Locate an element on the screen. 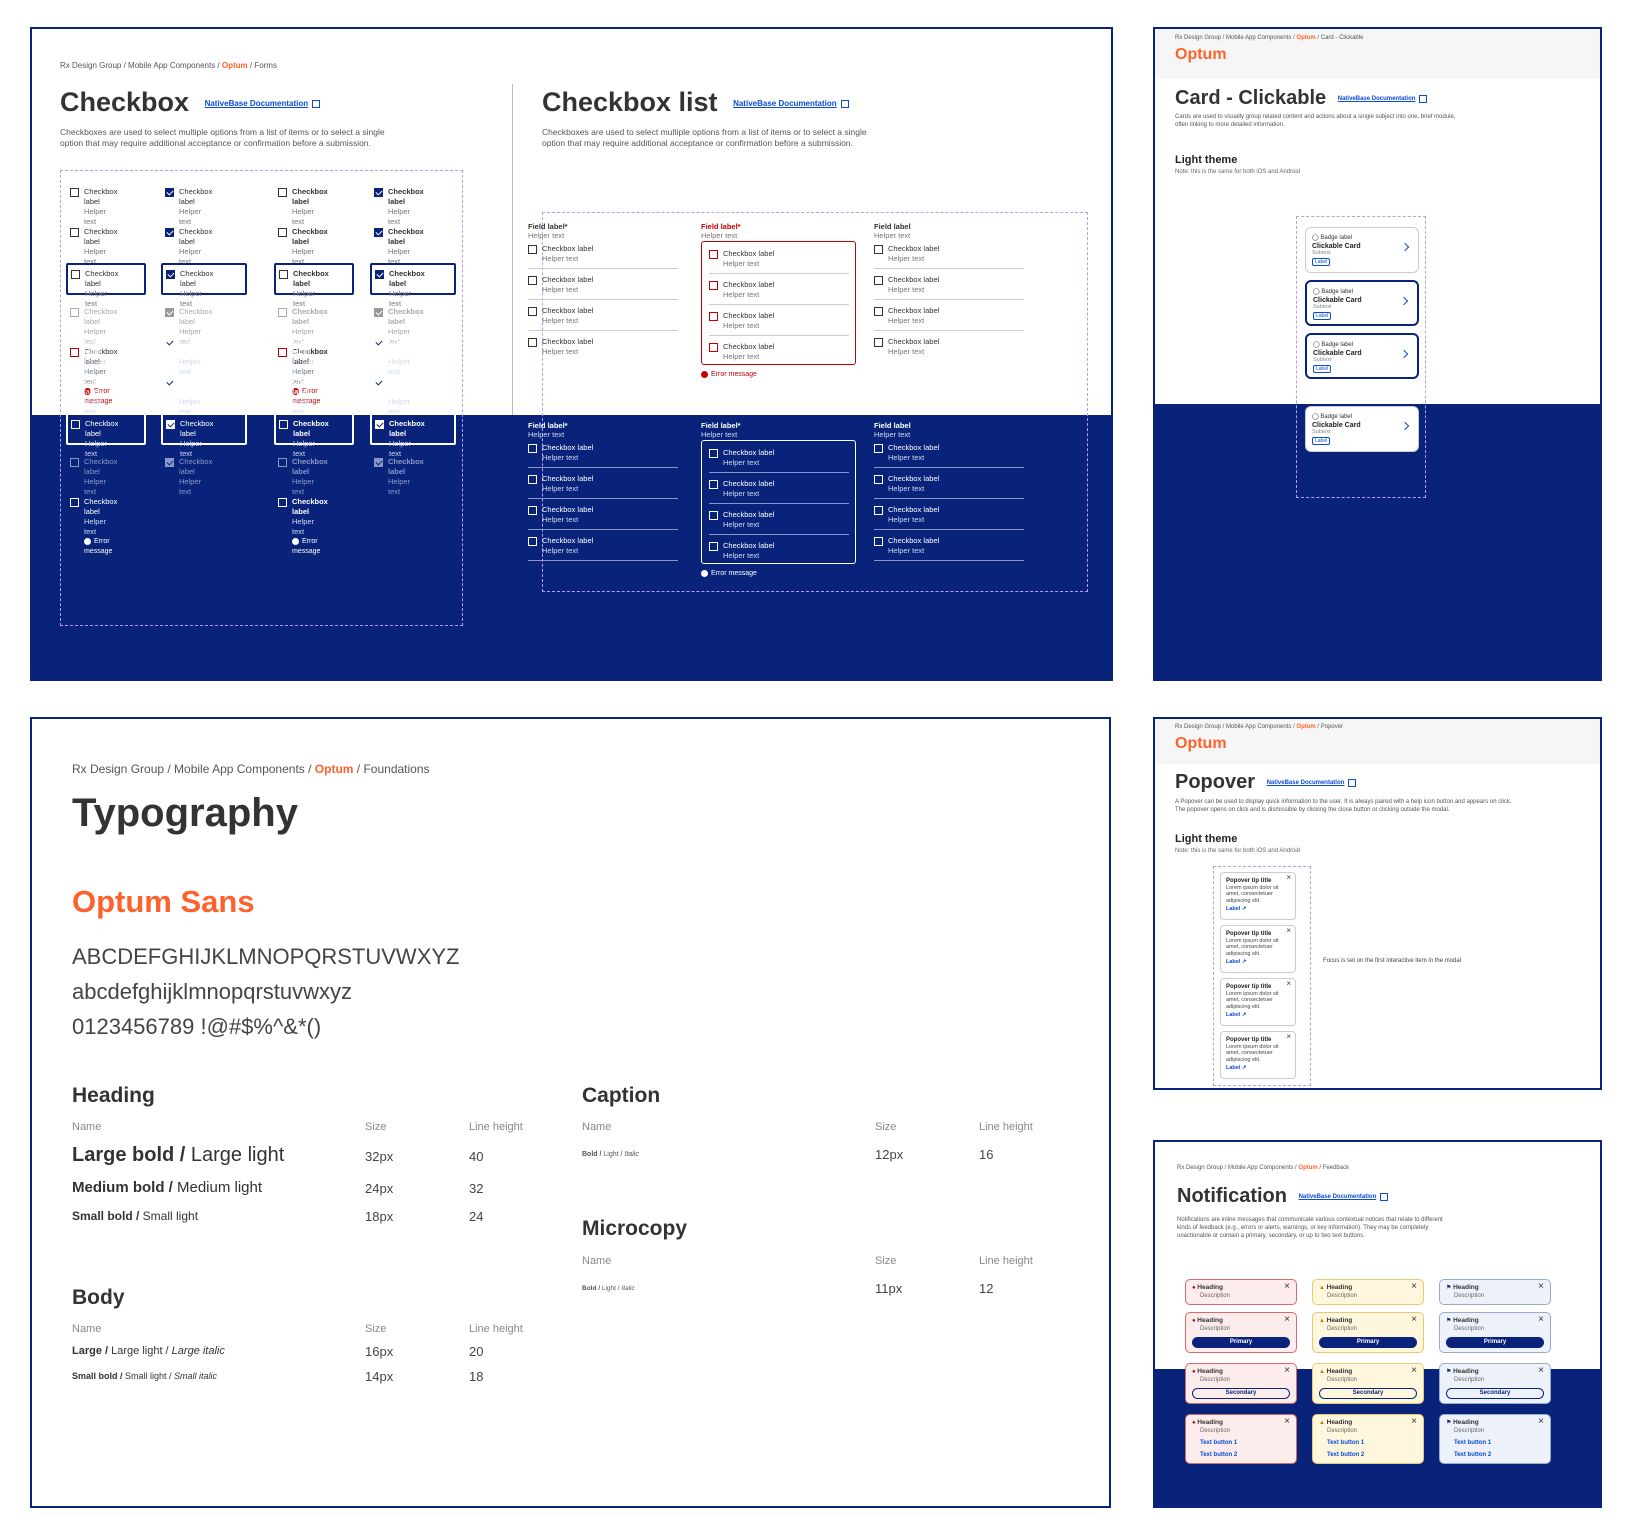 Image resolution: width=1628 pixels, height=1533 pixels. checkbox-list-frame is located at coordinates (815, 402).